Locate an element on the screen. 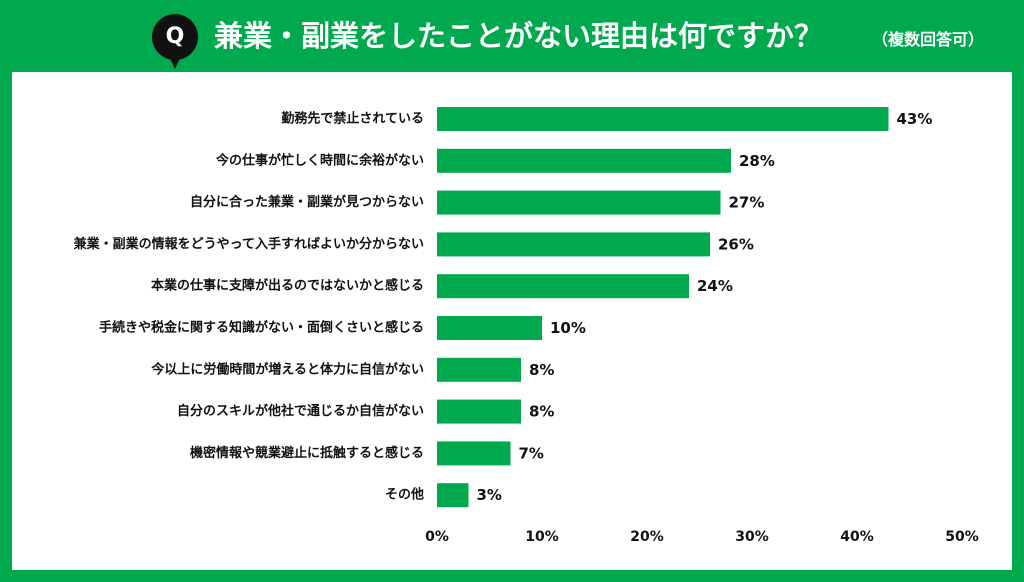 This screenshot has width=1024, height=582. category-label: その他 is located at coordinates (404, 495).